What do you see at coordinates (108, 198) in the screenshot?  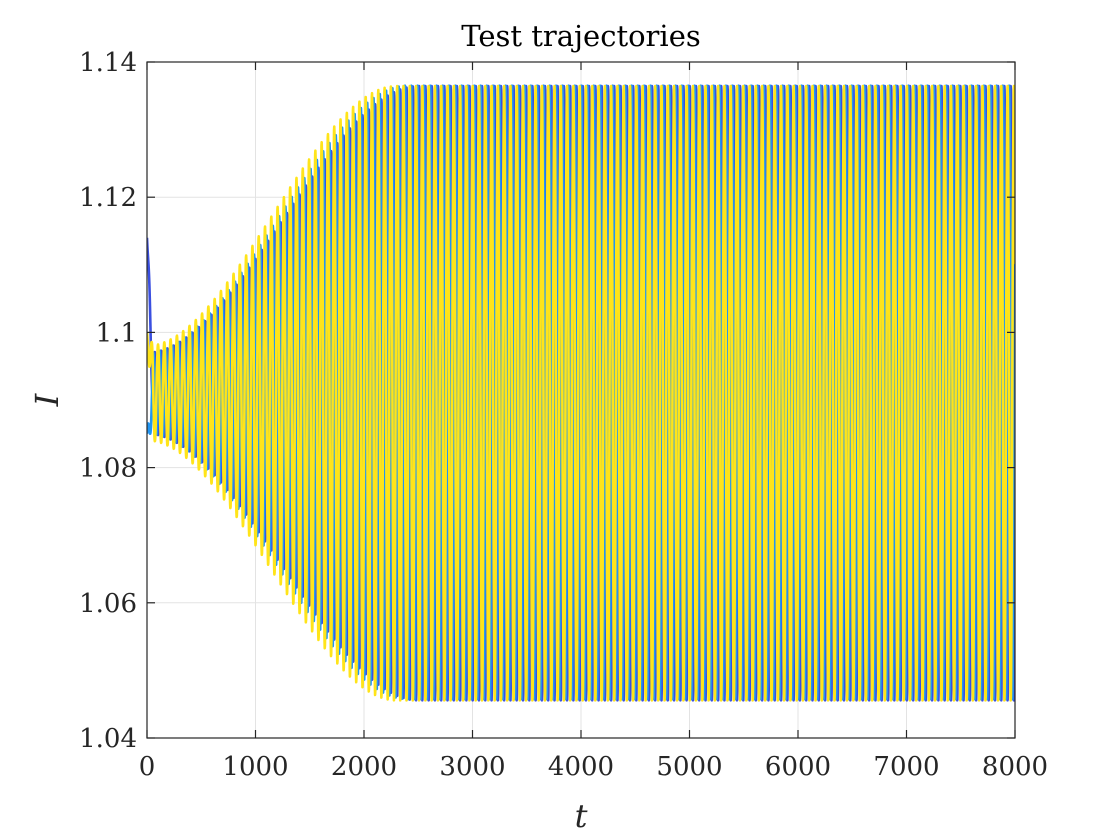 I see `y-tick-label: 1.12` at bounding box center [108, 198].